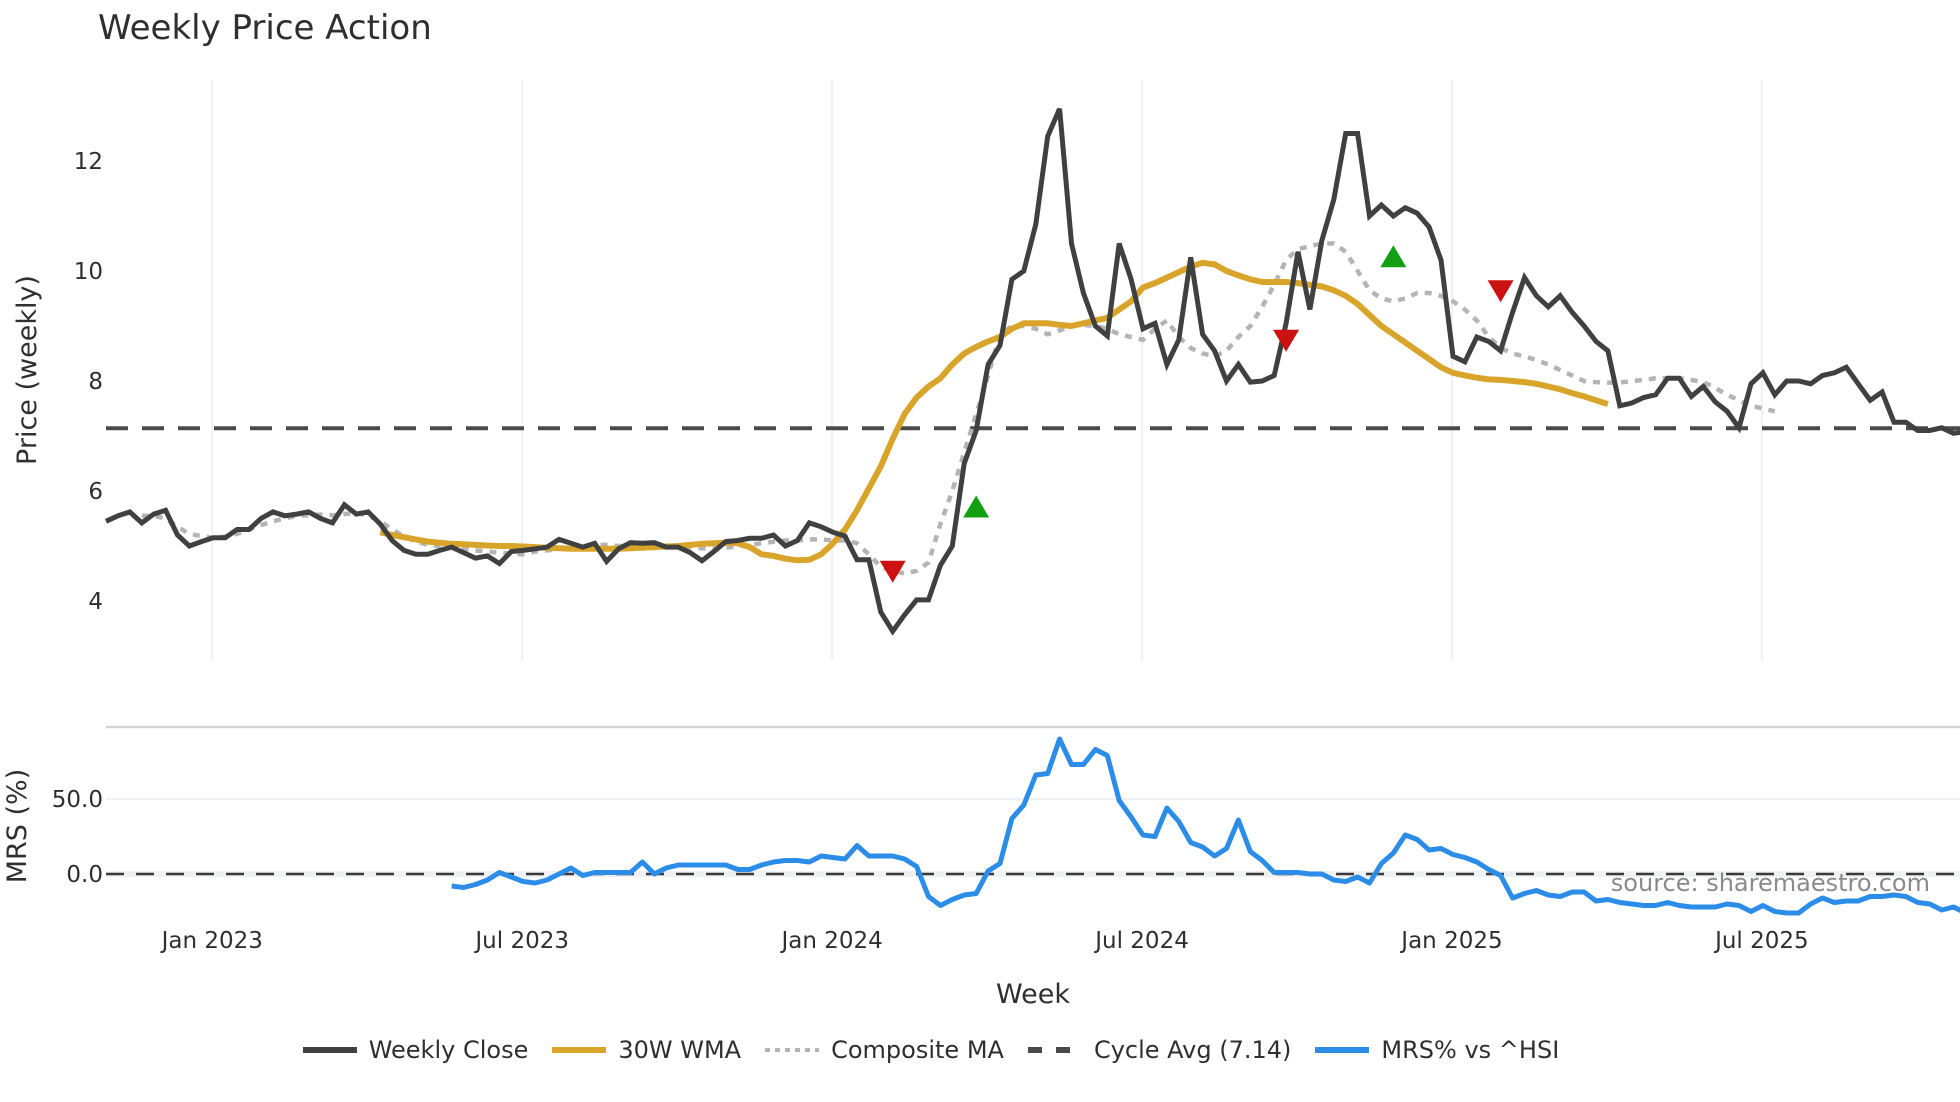 Image resolution: width=1960 pixels, height=1102 pixels. Describe the element at coordinates (448, 1050) in the screenshot. I see `legend-label: Weekly Close` at that location.